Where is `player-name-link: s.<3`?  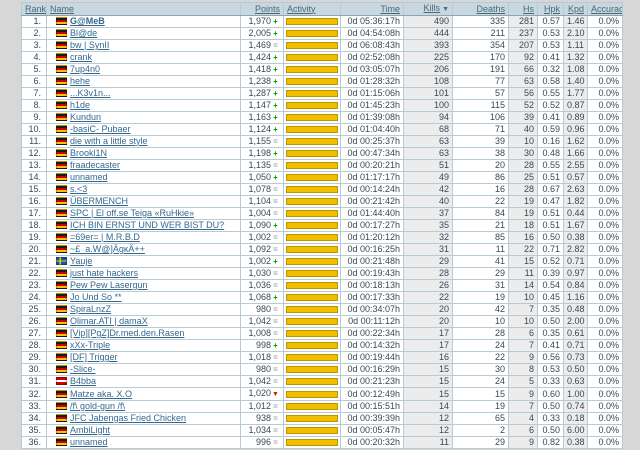
player-name-link: s.<3 is located at coordinates (79, 189).